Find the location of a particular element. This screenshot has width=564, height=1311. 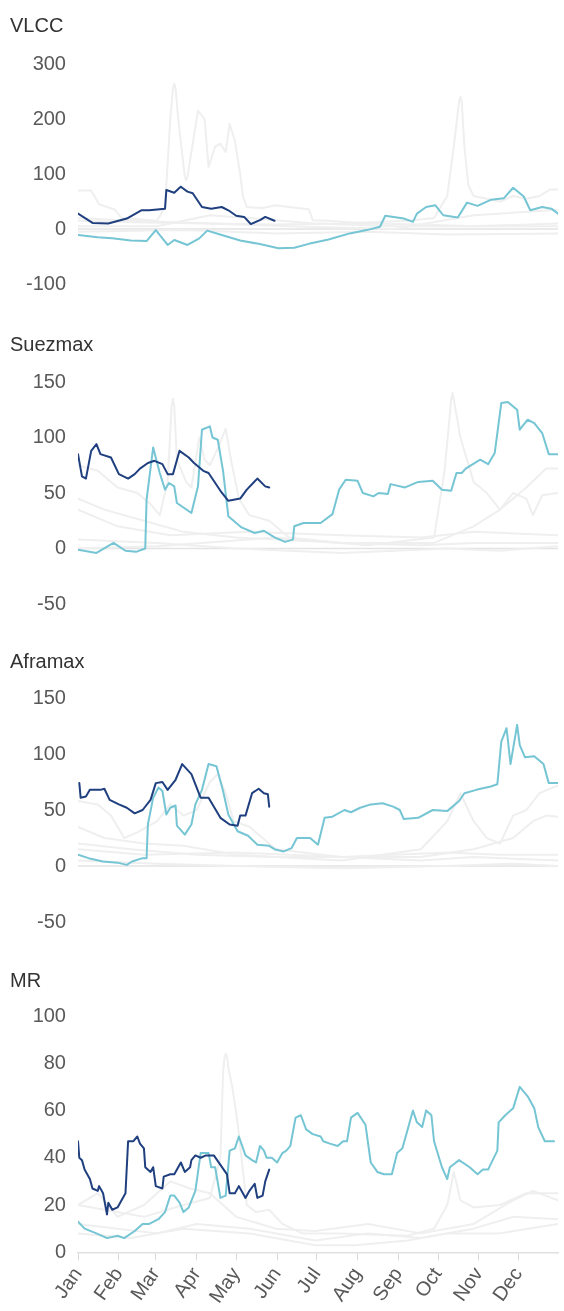

y-tick-label: -100 is located at coordinates (45, 282).